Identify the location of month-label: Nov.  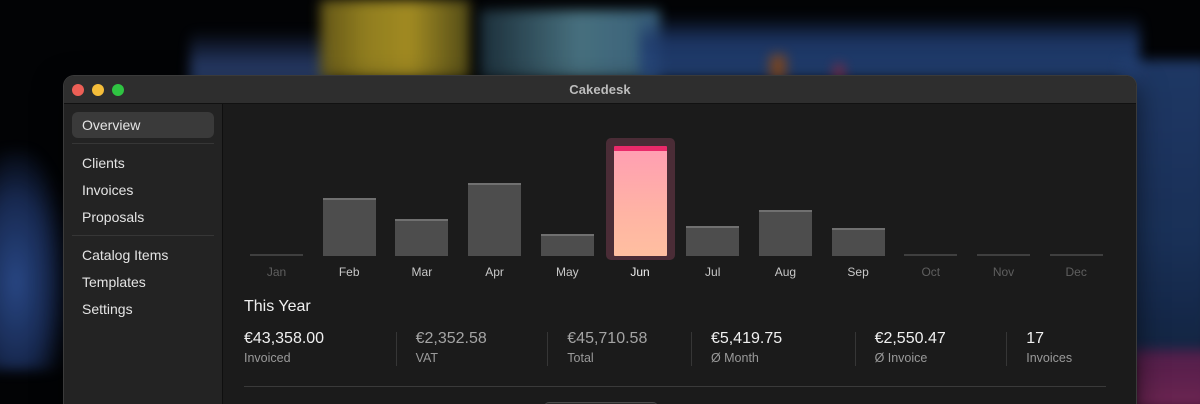
(1003, 272).